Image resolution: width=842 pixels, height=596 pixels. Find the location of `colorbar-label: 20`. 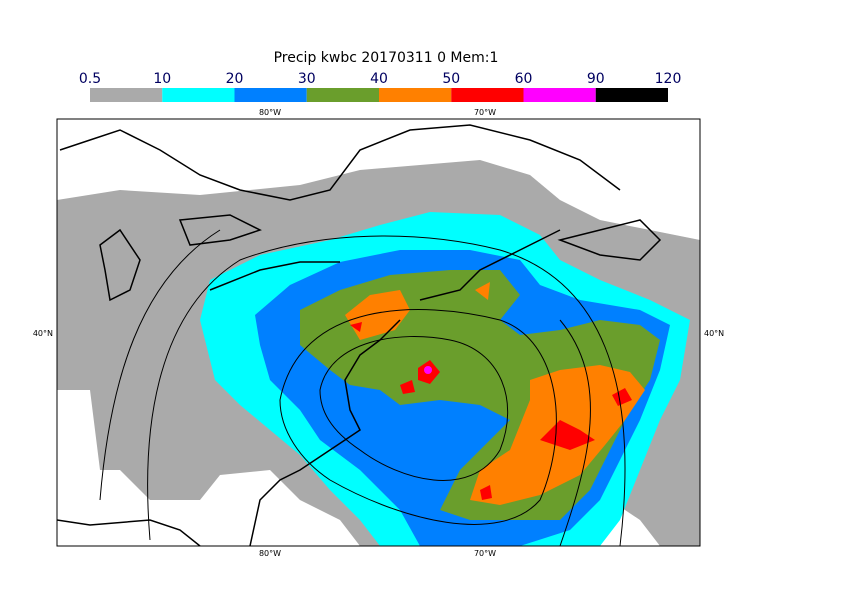

colorbar-label: 20 is located at coordinates (235, 79).